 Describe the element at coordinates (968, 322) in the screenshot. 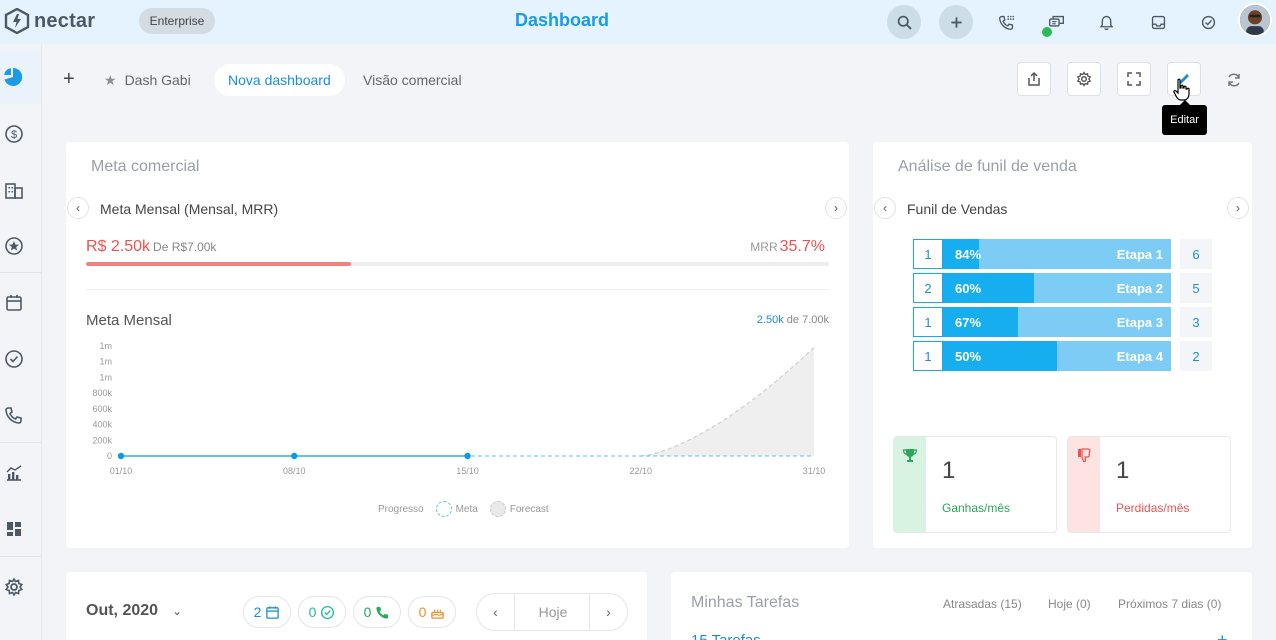

I see `stage-percent: 67%` at that location.